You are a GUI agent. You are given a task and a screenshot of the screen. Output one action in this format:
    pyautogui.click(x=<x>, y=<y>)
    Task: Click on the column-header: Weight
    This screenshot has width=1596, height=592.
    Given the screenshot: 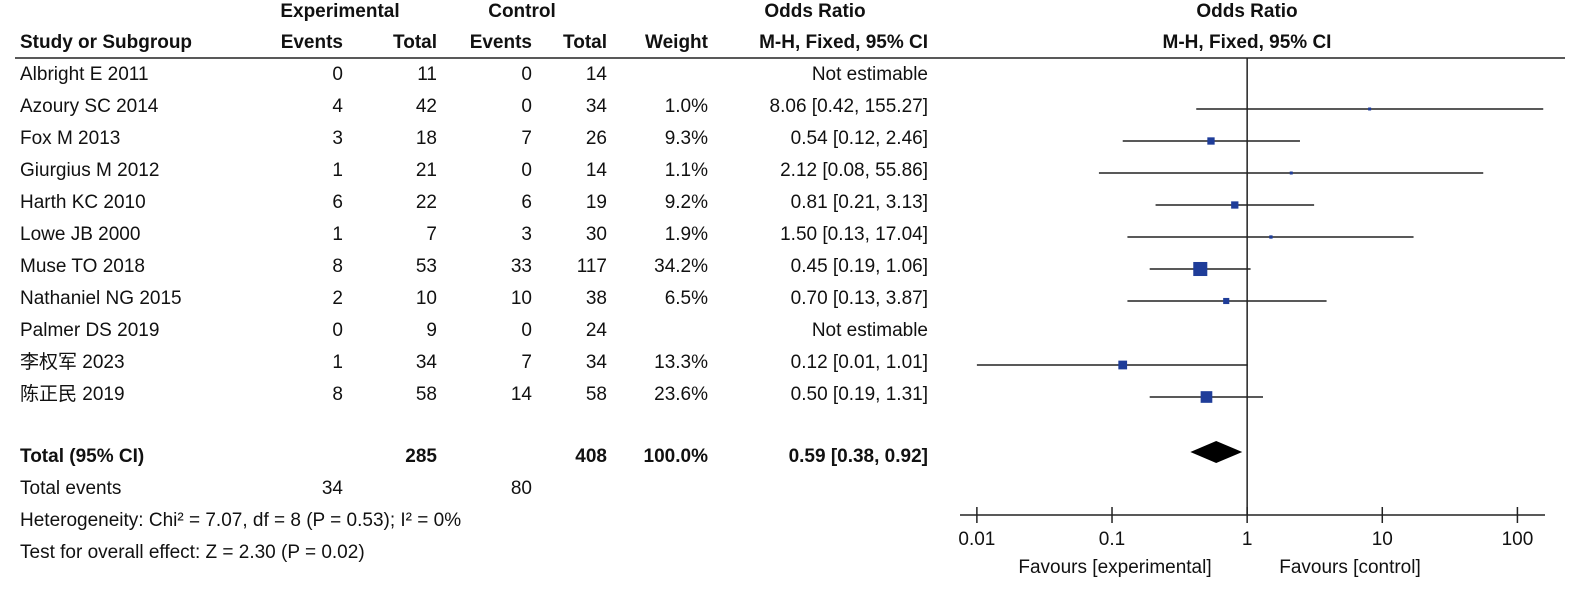 What is the action you would take?
    pyautogui.click(x=677, y=42)
    